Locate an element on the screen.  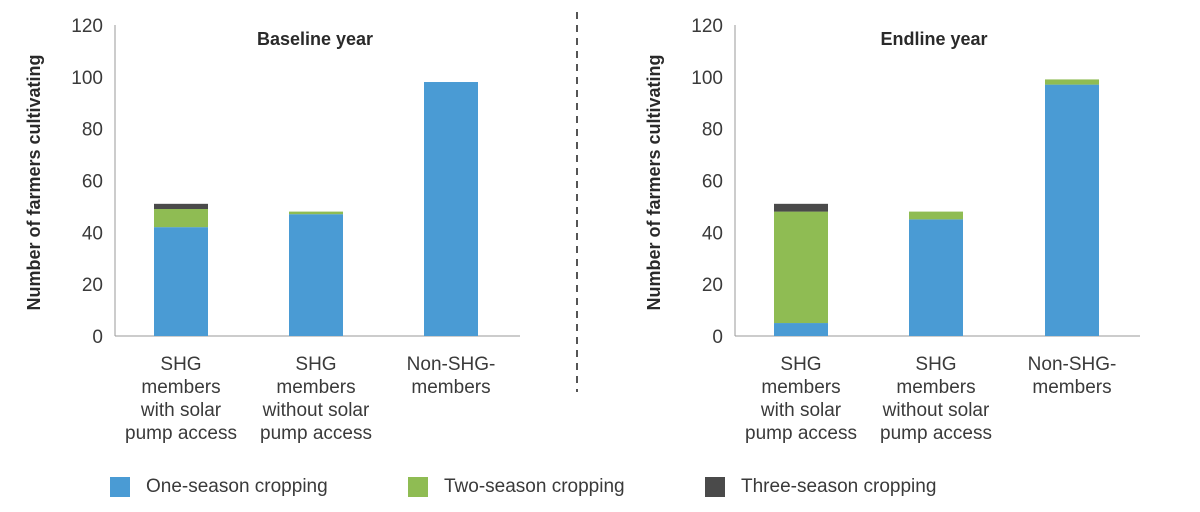
legend-swatch-two-season is located at coordinates (418, 487).